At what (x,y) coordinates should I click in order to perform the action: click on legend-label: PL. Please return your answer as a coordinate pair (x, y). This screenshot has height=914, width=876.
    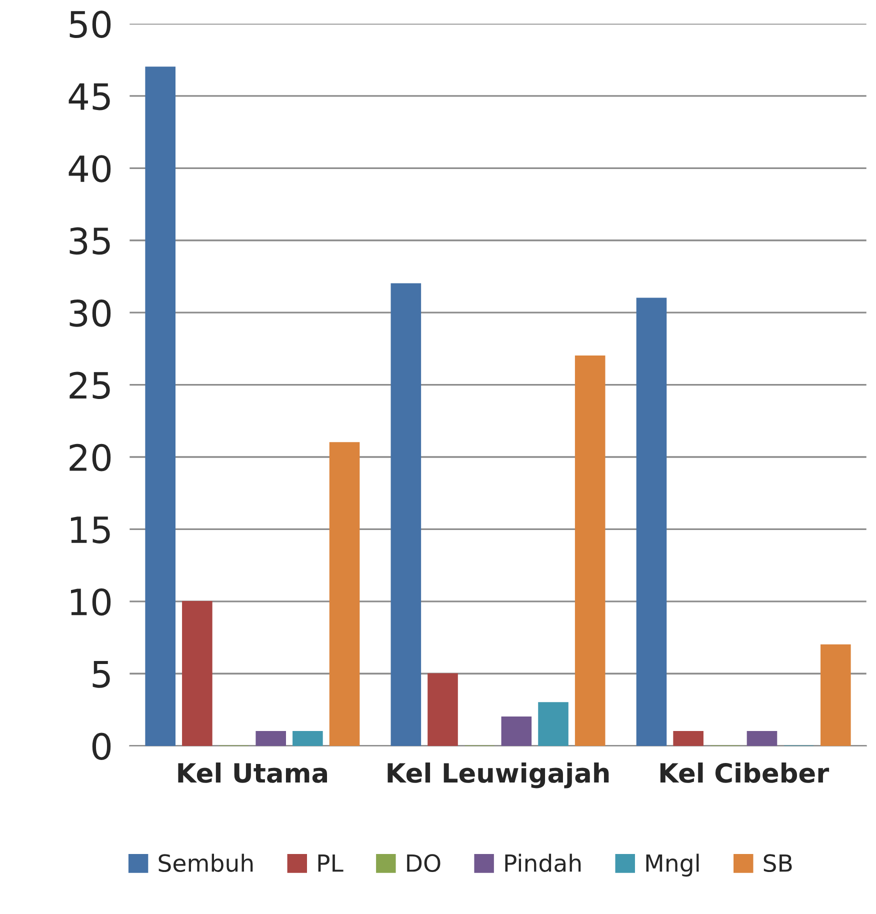
    Looking at the image, I should click on (331, 863).